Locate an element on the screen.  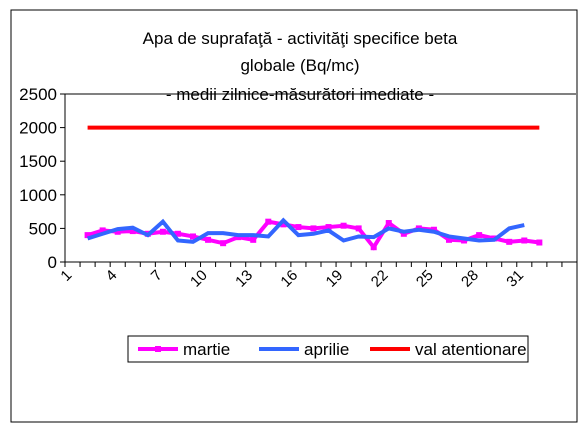
y-tick-label: 1500 is located at coordinates (38, 161).